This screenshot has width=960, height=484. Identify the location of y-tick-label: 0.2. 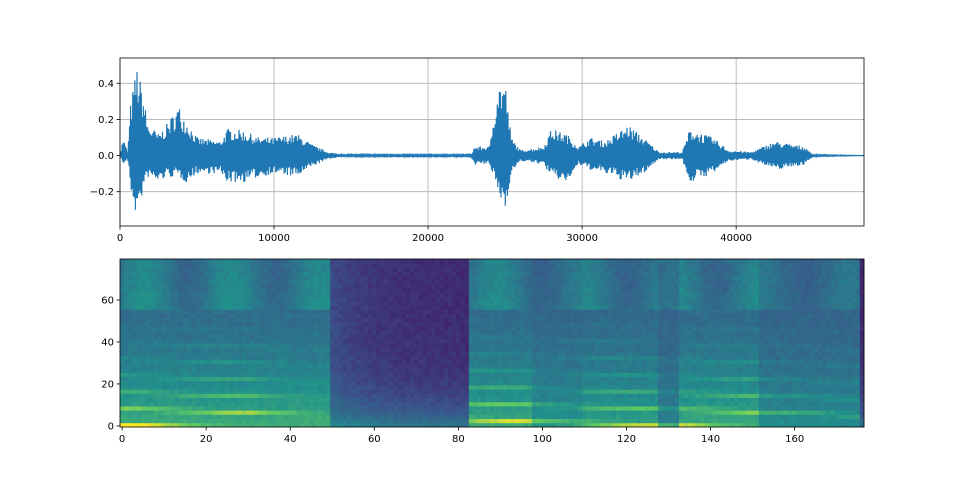
(106, 120).